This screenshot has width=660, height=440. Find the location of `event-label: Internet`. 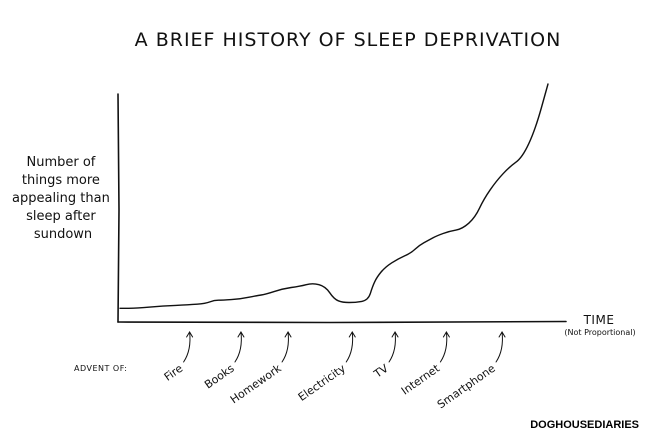

event-label: Internet is located at coordinates (421, 379).